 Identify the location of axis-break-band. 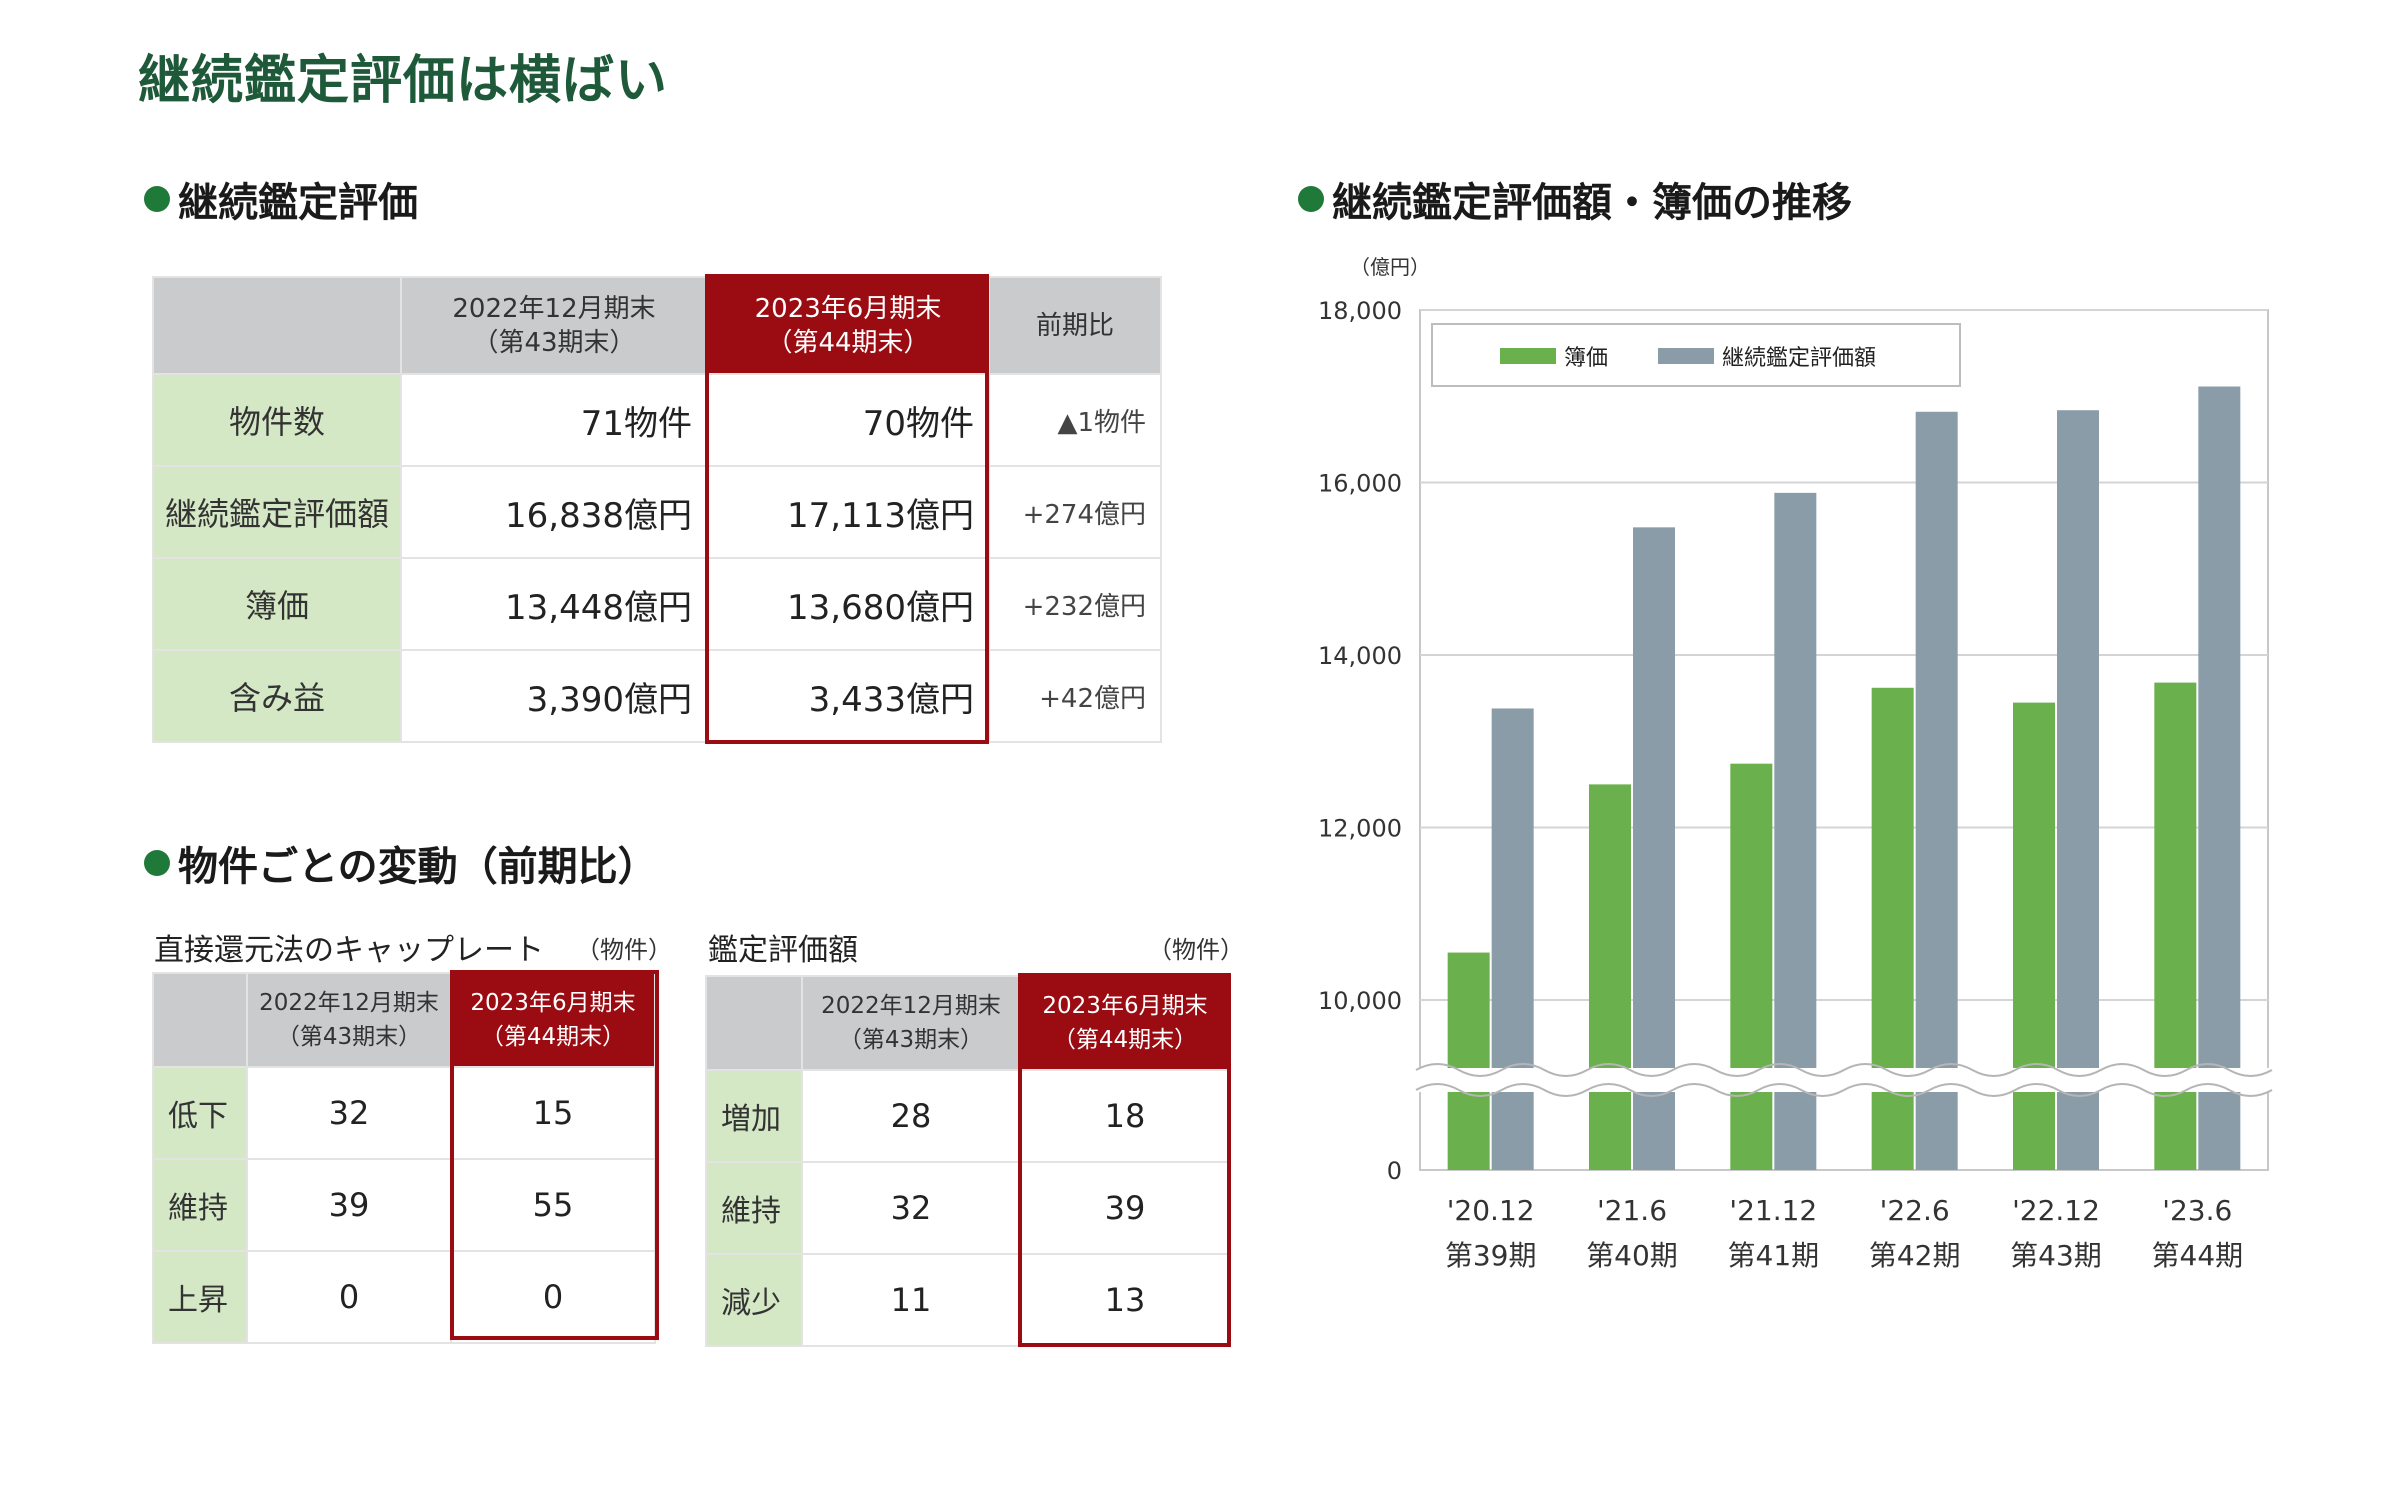
(1844, 1080).